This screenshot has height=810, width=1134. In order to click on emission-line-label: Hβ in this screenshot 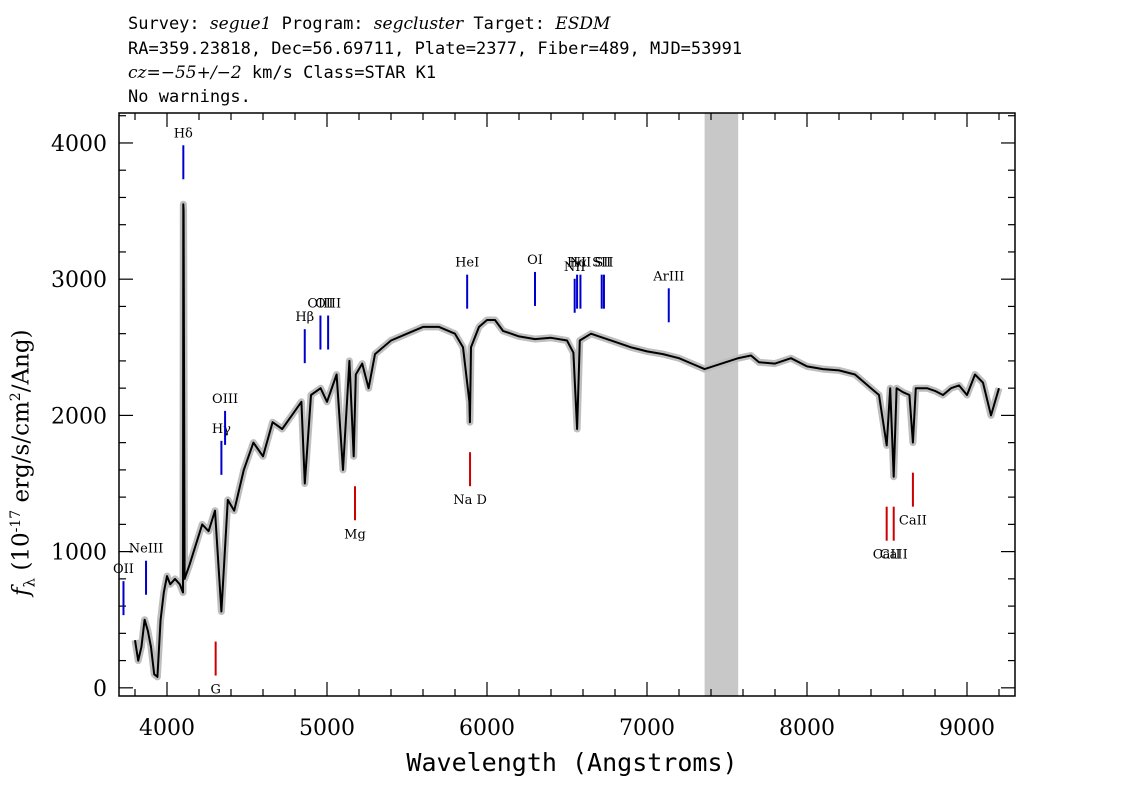, I will do `click(304, 317)`.